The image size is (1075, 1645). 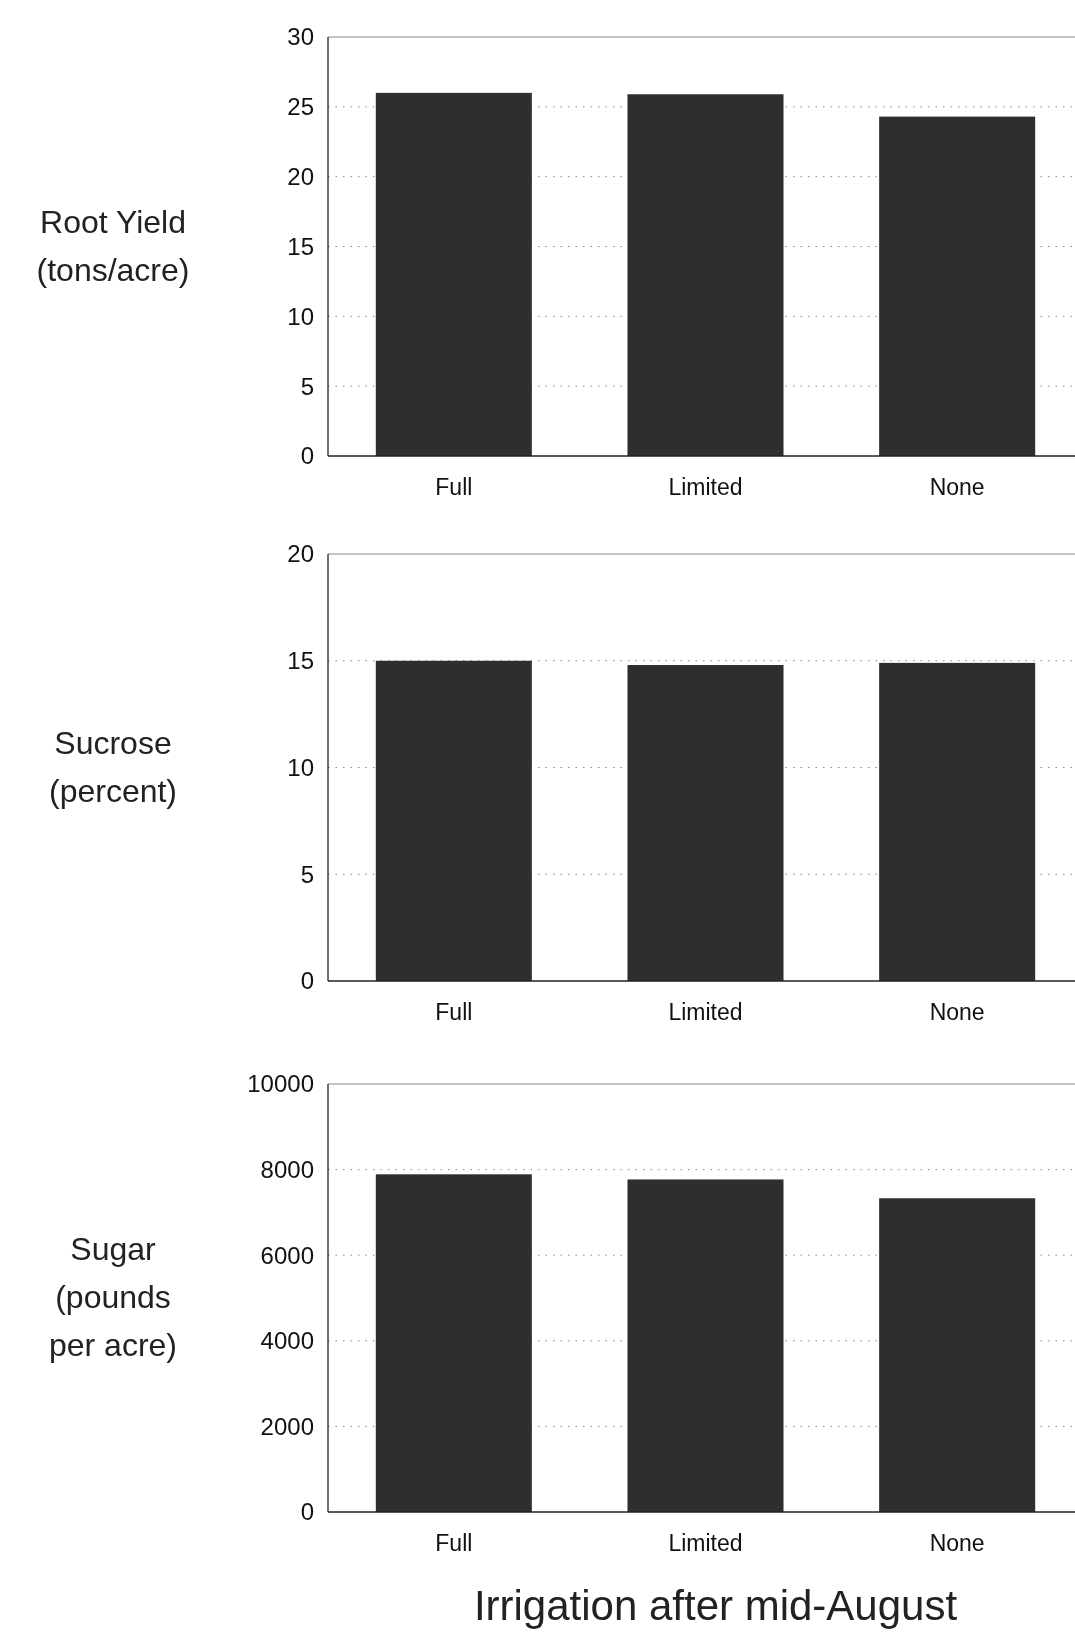 I want to click on y-tick-label: 8000, so click(x=287, y=1169).